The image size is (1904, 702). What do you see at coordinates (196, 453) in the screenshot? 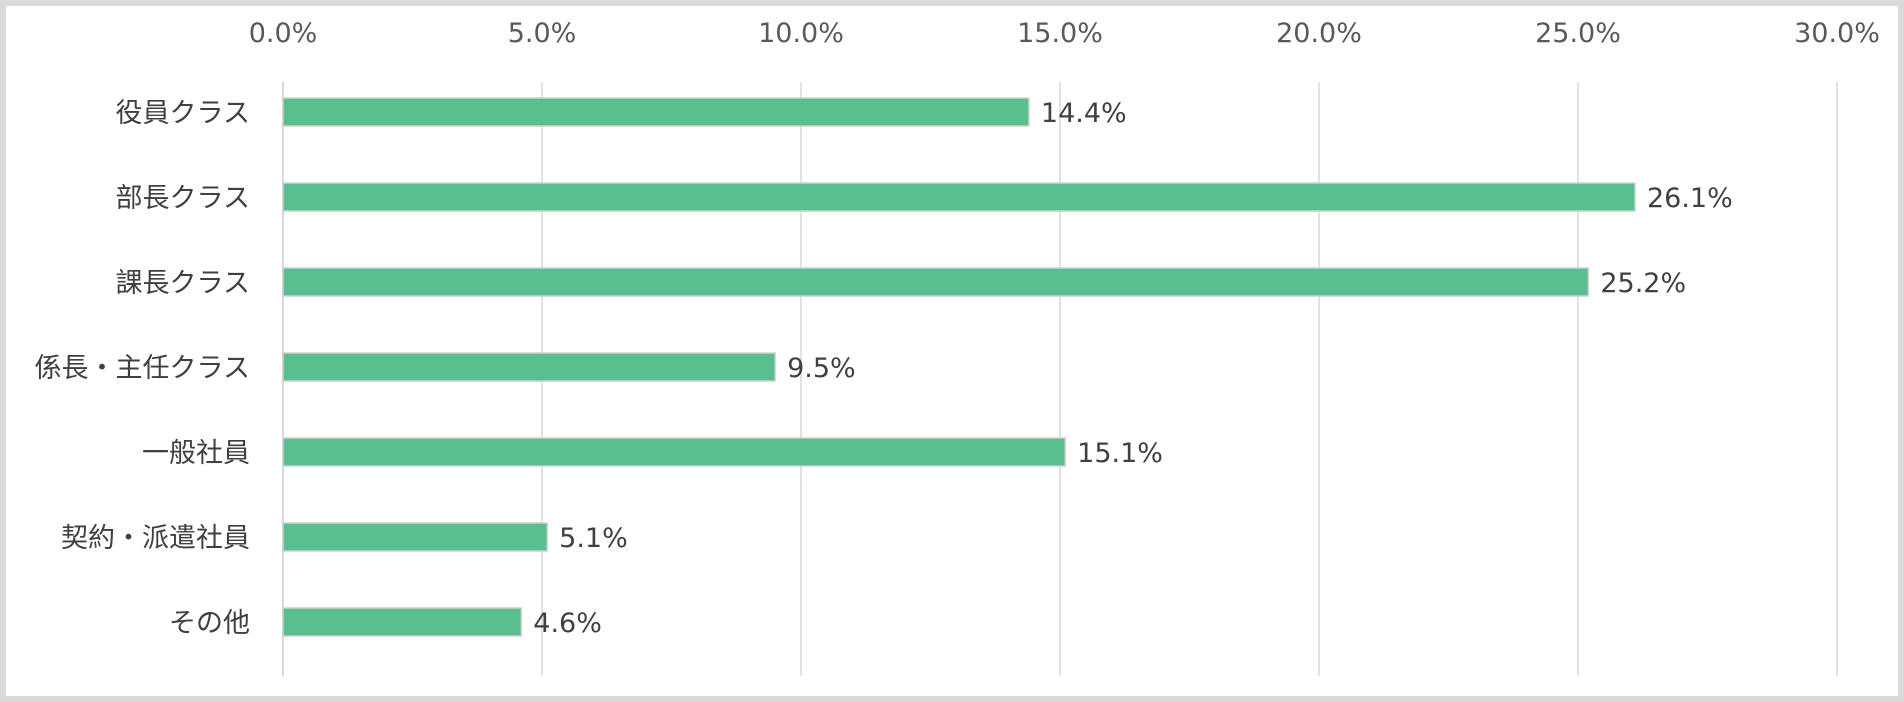
I see `category-label: 一般社員` at bounding box center [196, 453].